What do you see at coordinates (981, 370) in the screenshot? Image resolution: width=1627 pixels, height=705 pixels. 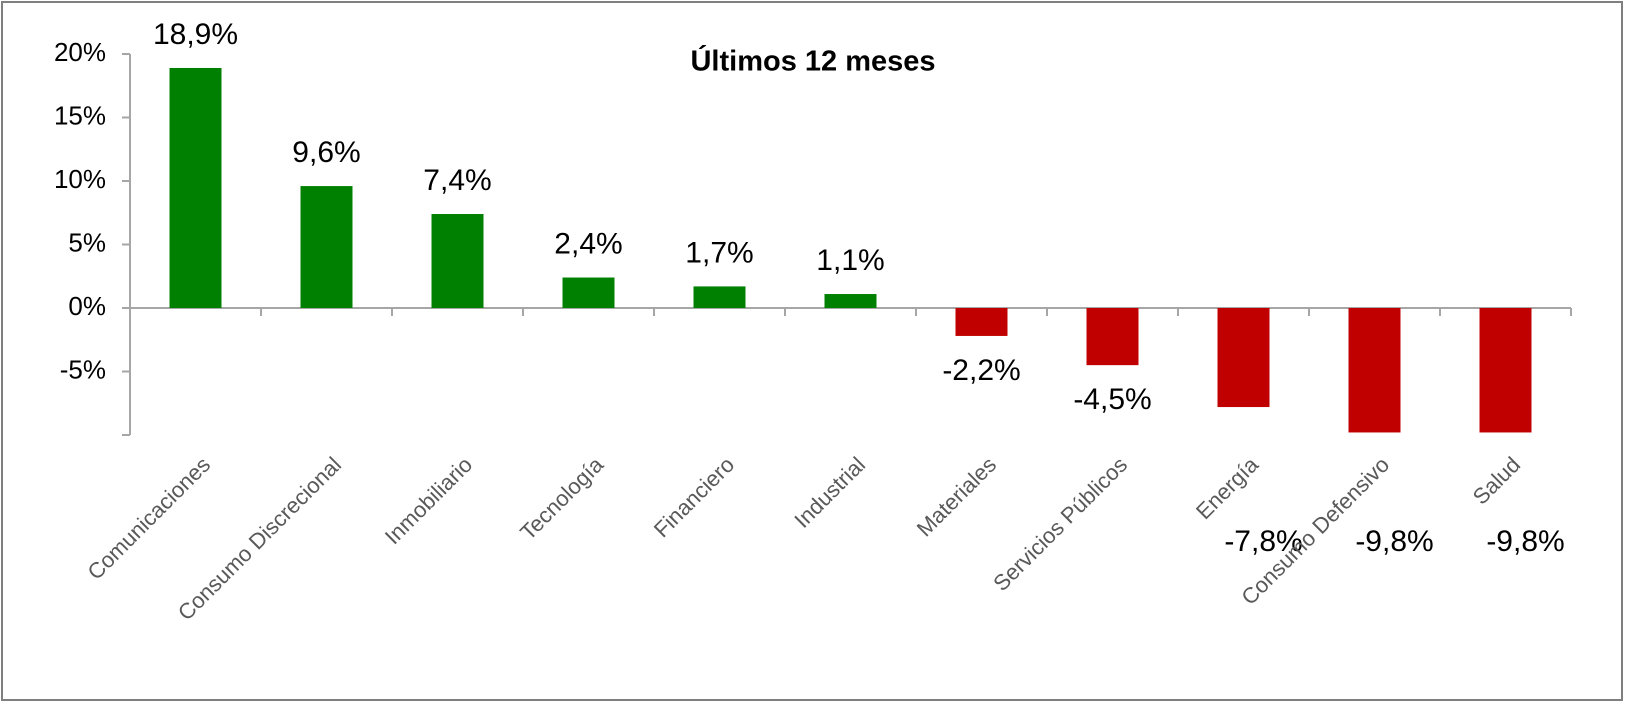 I see `value-label: -2,2%` at bounding box center [981, 370].